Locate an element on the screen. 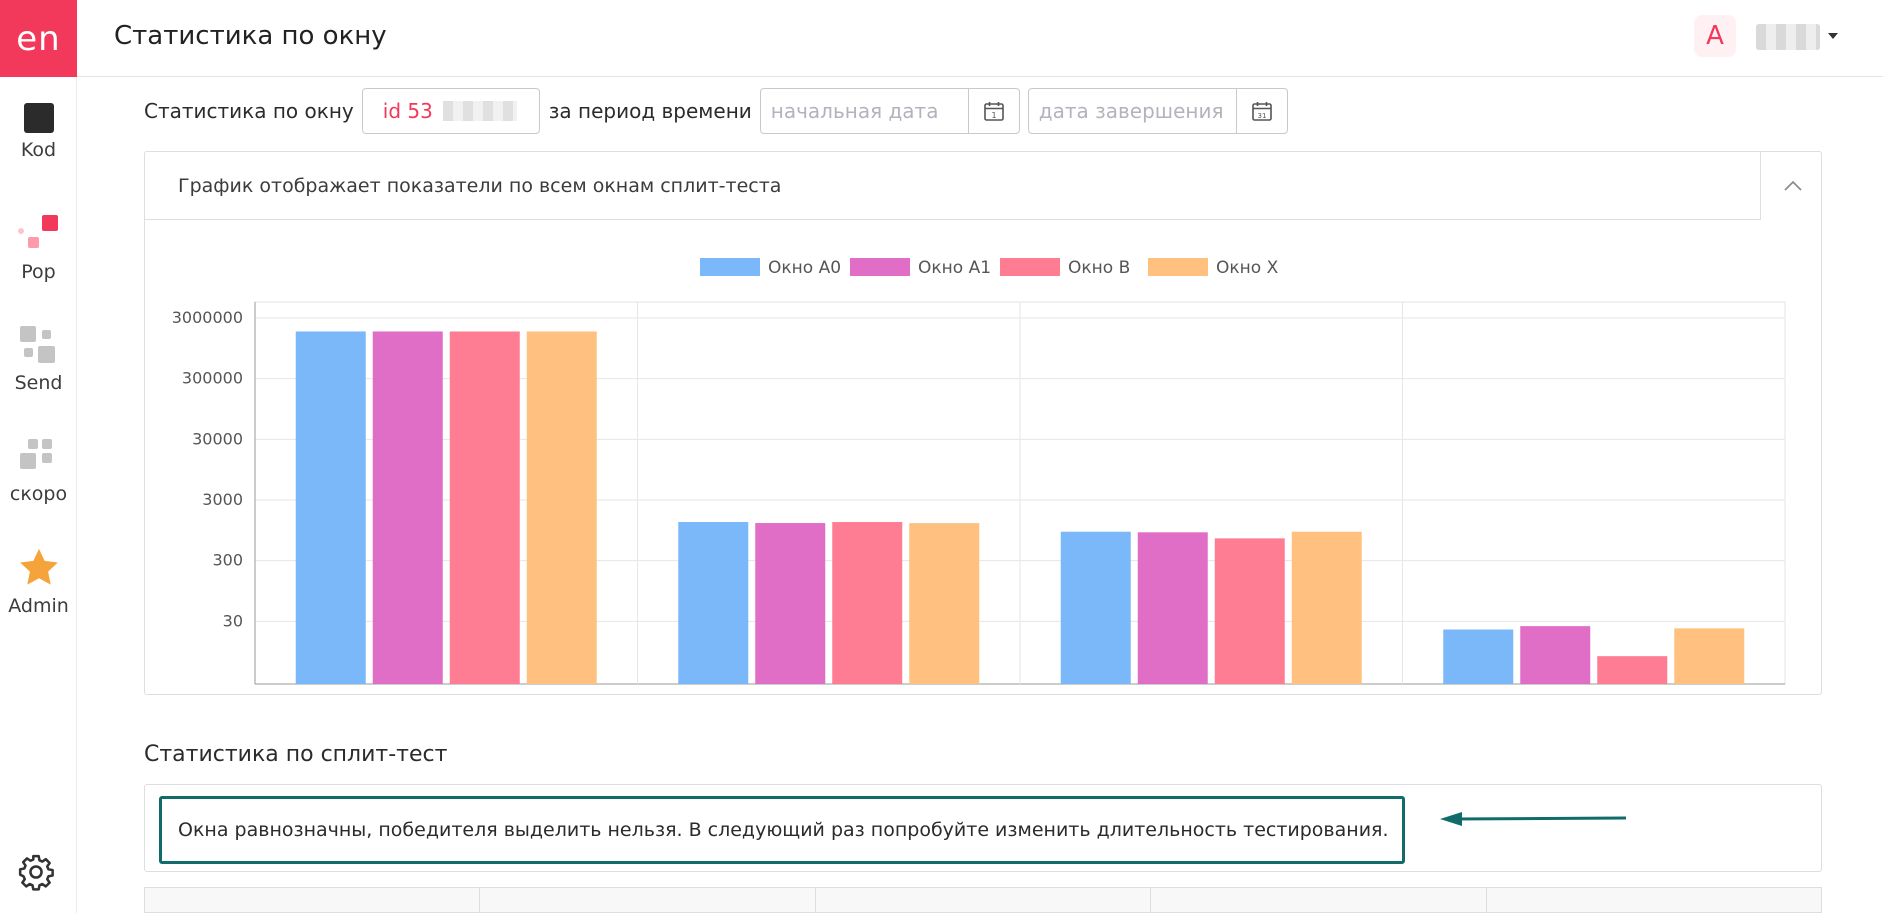  window-select: id 53 is located at coordinates (450, 111).